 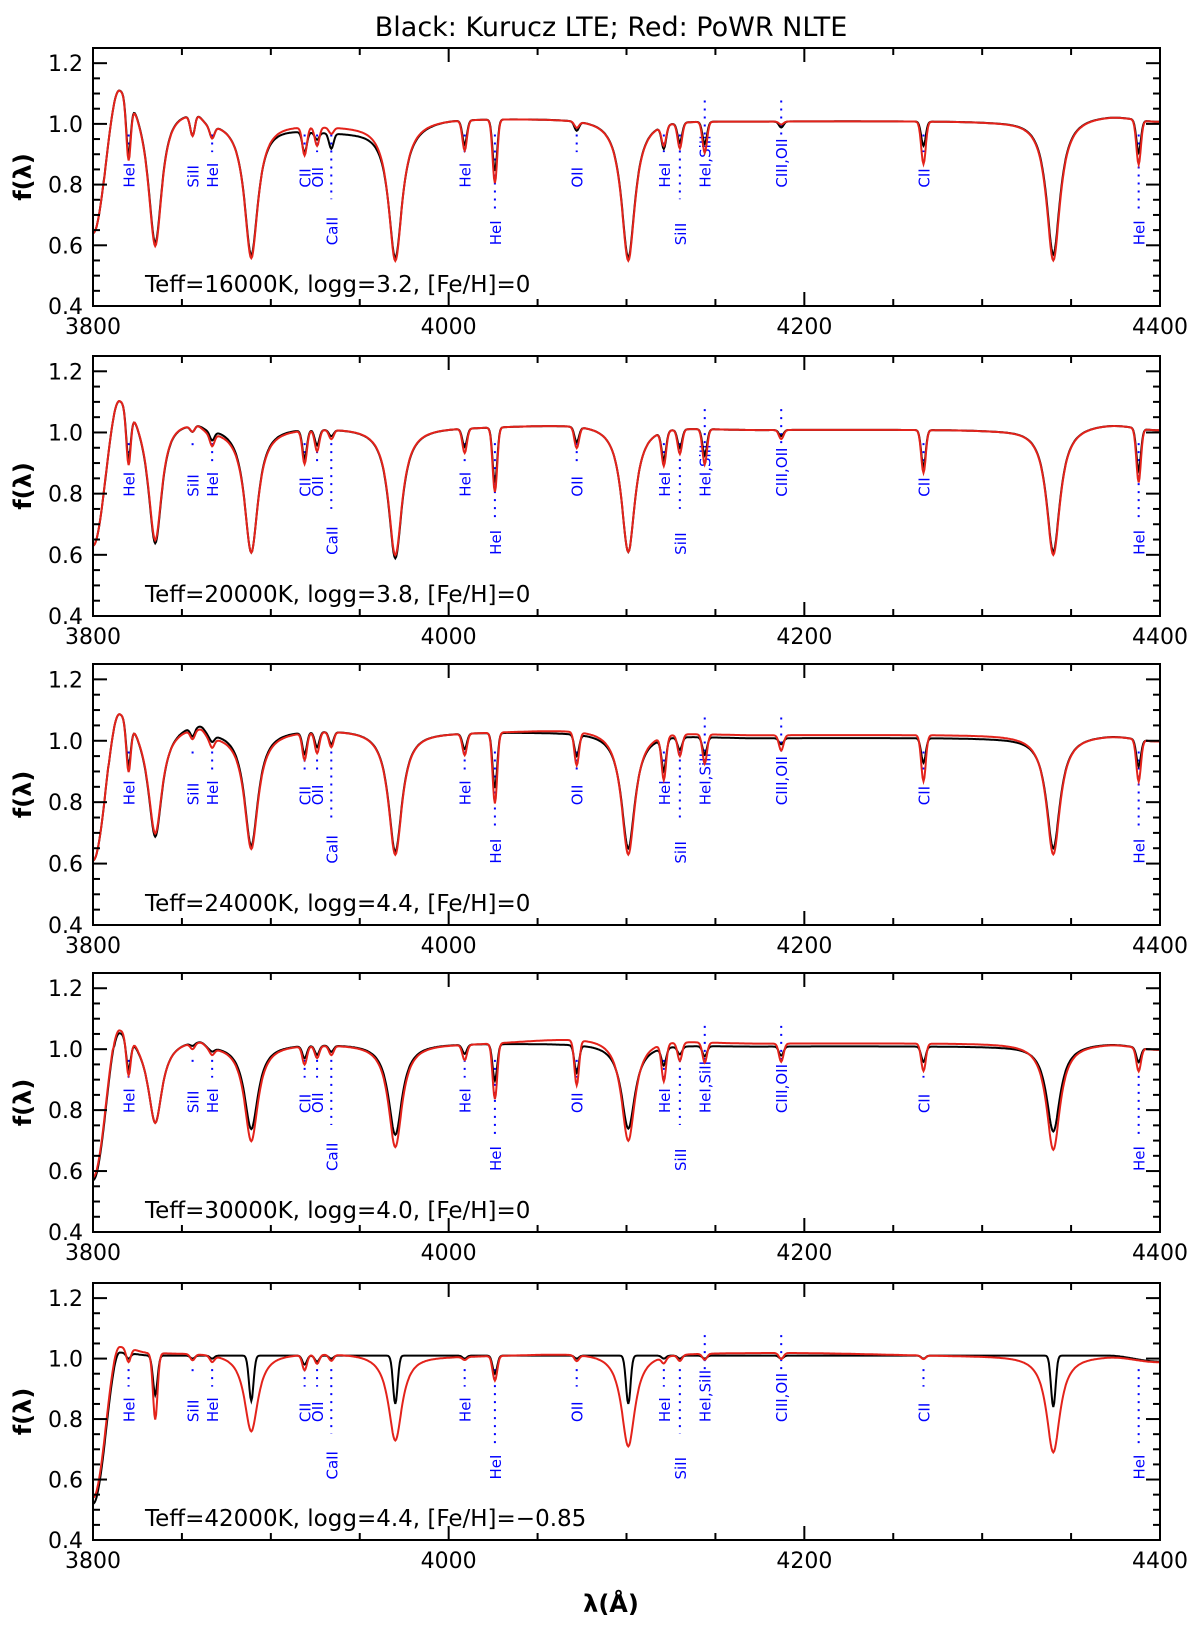 What do you see at coordinates (337, 904) in the screenshot?
I see `panel-parameters-label: Teff=24000K, logg=4.4, [Fe/H]=0` at bounding box center [337, 904].